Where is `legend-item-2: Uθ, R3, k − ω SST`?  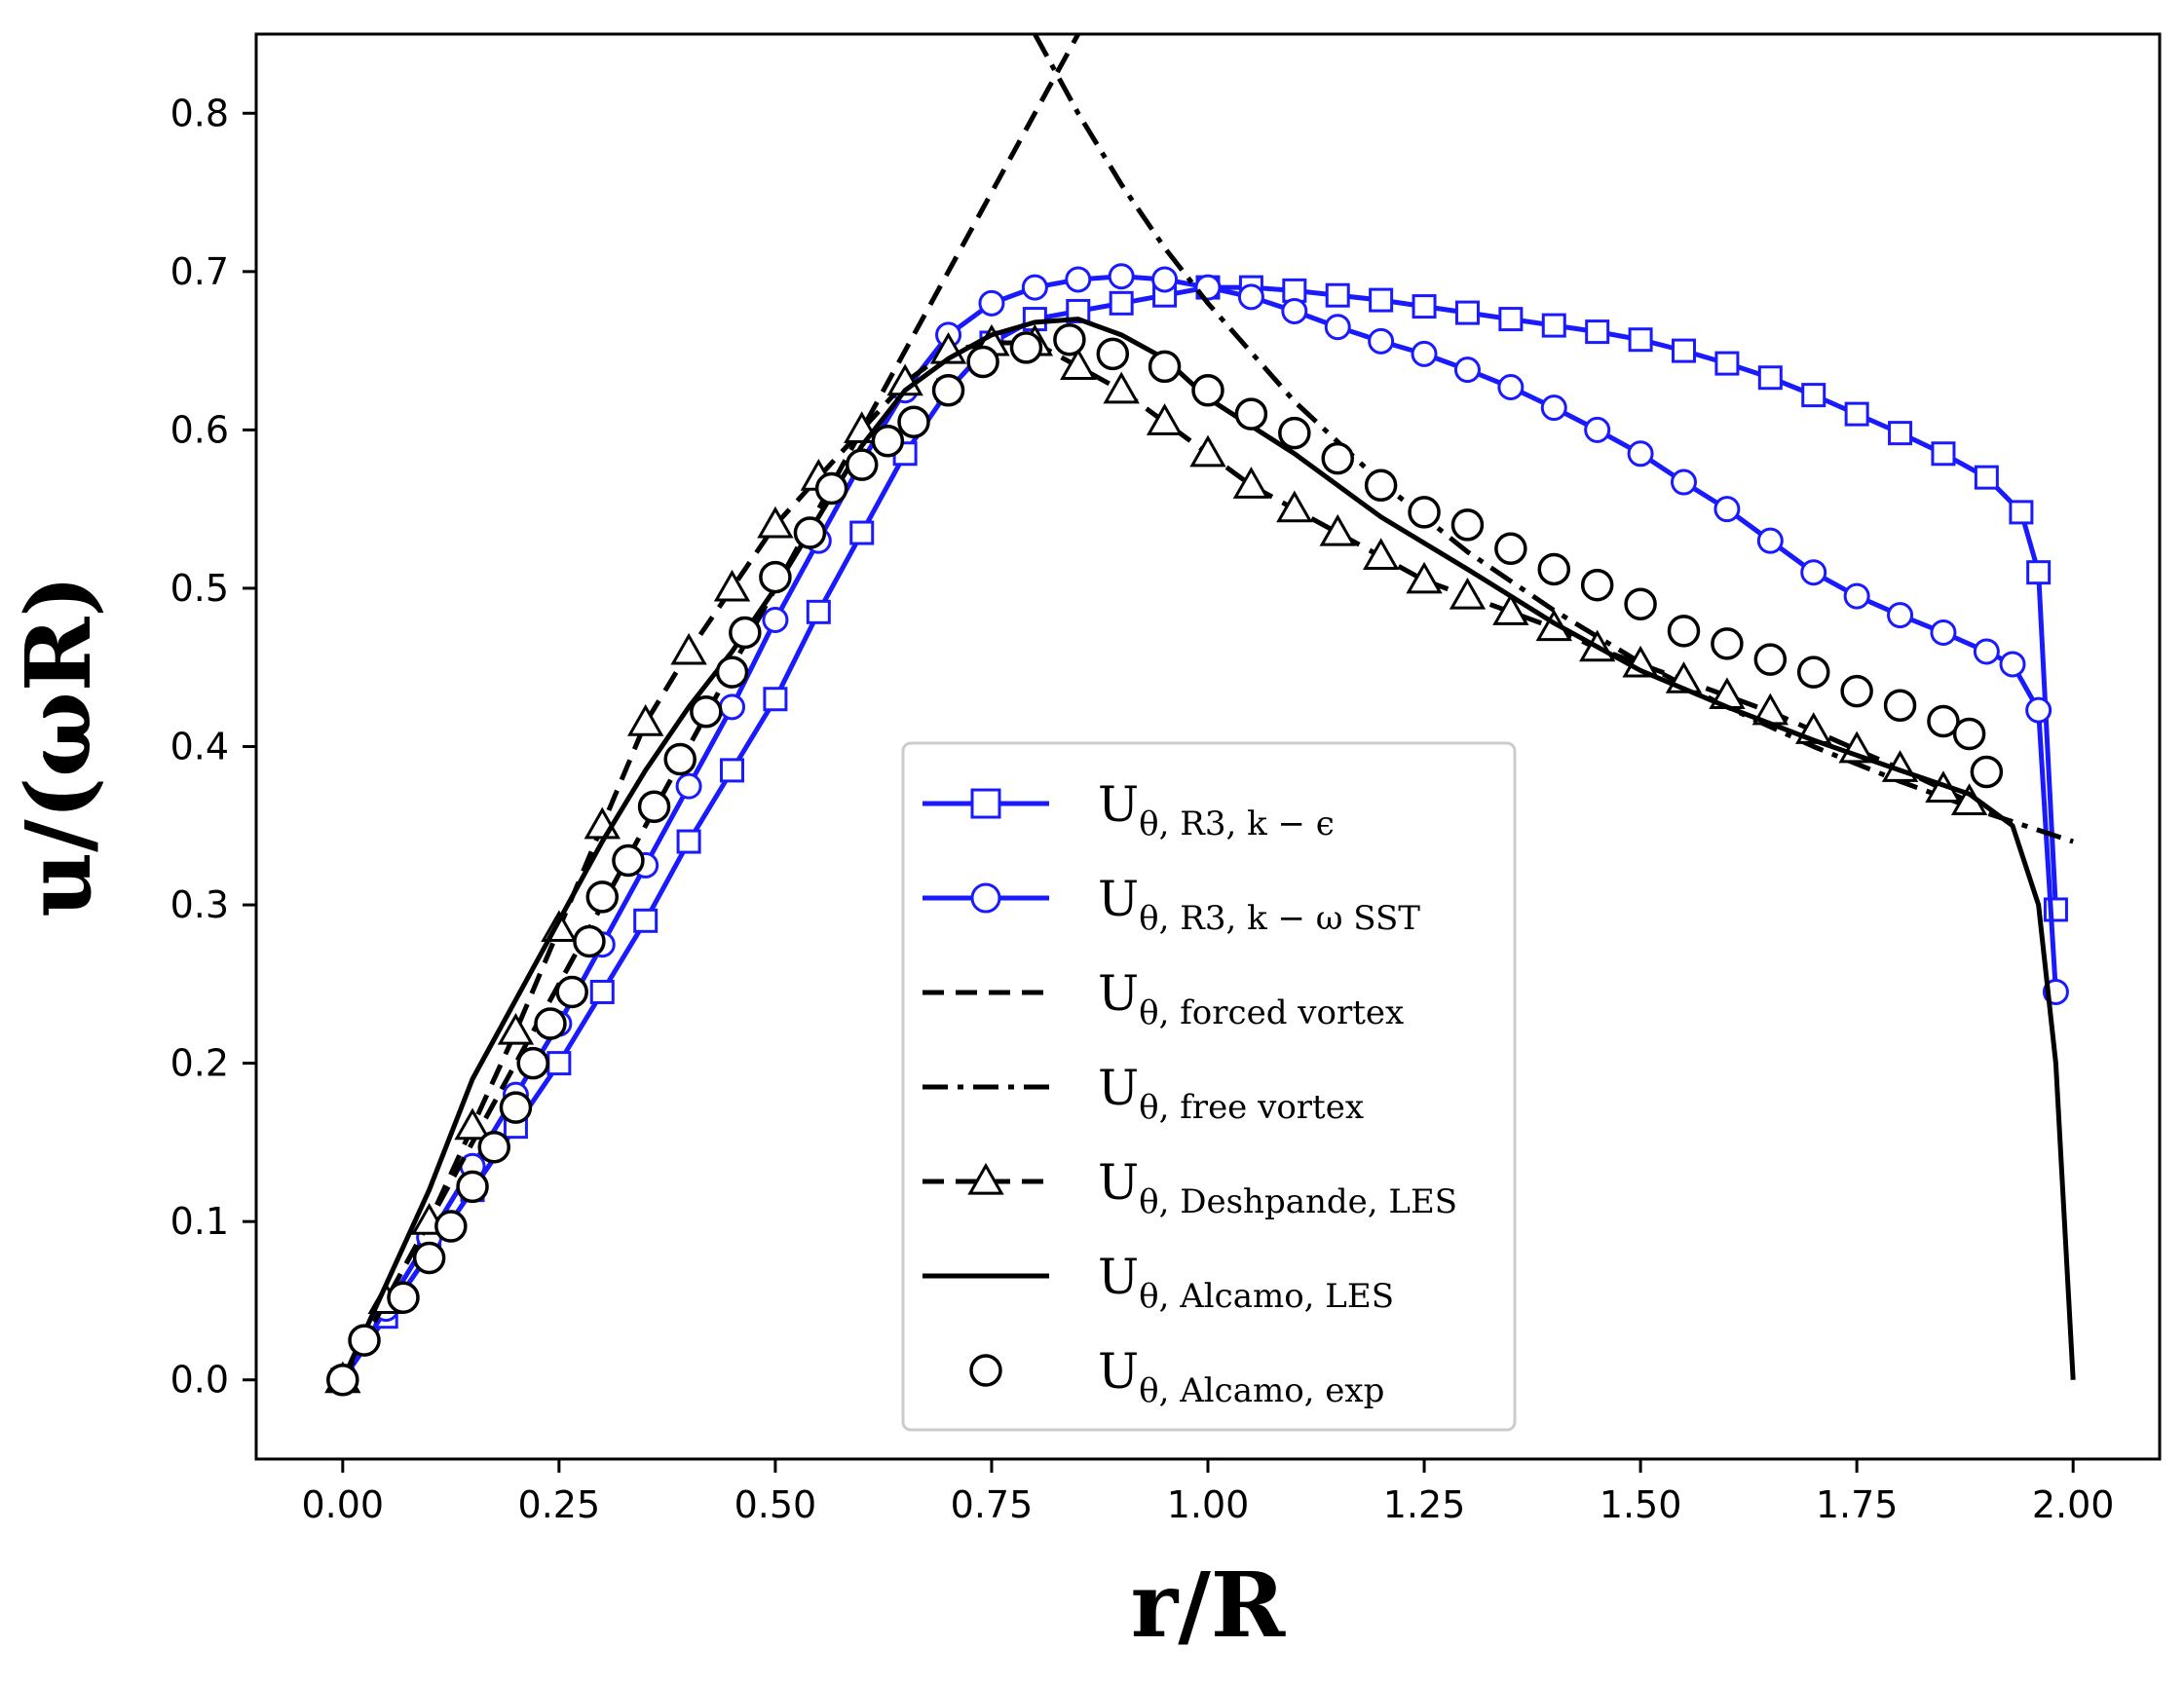 legend-item-2: Uθ, R3, k − ω SST is located at coordinates (1171, 904).